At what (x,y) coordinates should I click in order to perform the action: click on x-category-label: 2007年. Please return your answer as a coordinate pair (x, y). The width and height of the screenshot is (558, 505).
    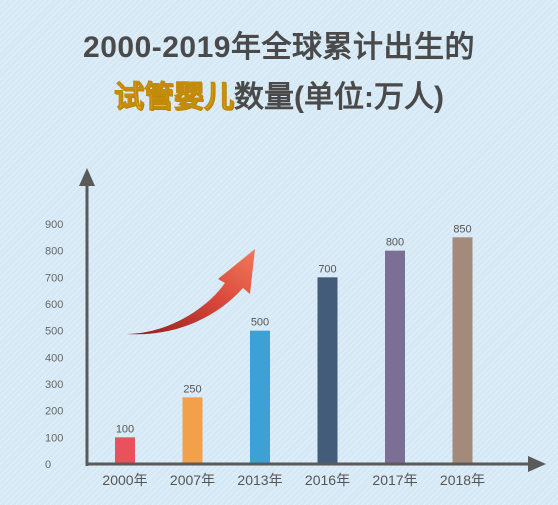
    Looking at the image, I should click on (192, 480).